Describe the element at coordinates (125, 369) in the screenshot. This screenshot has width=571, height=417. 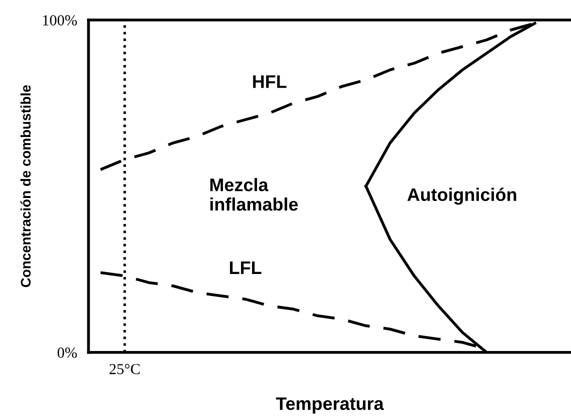
I see `x-tick-label: 25°C` at that location.